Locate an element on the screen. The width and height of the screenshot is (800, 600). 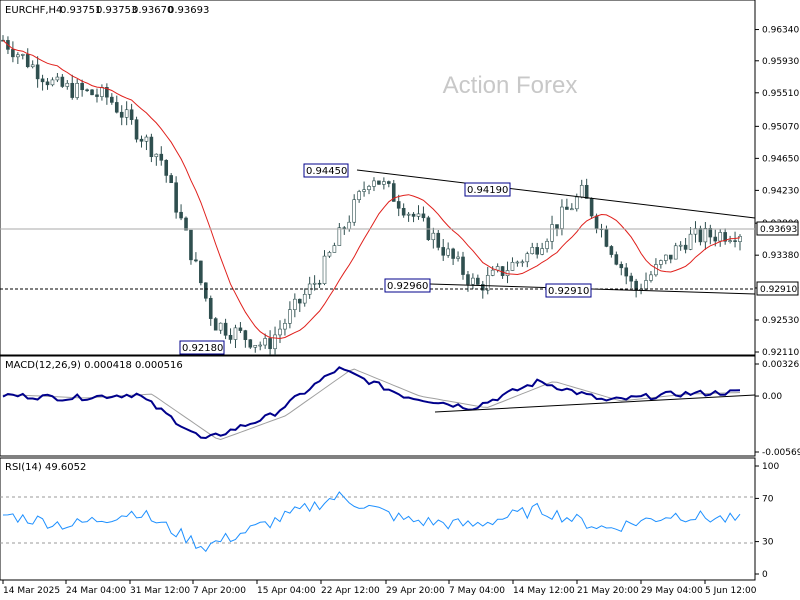
annotation-92180: 0.92180 is located at coordinates (202, 347).